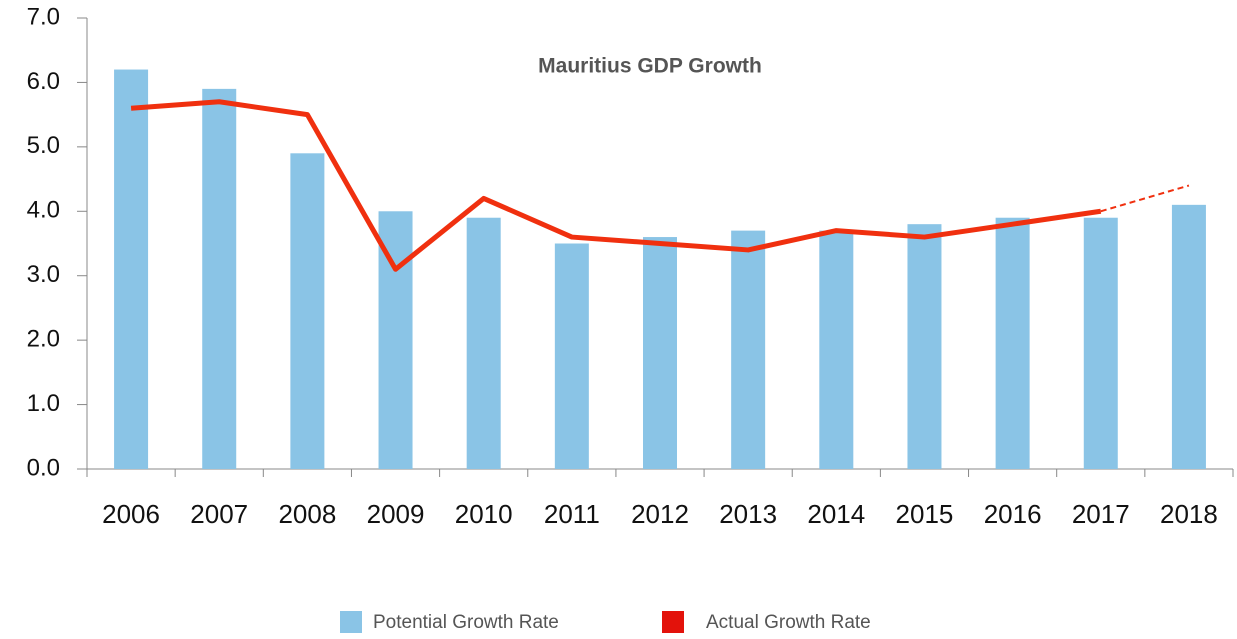 The image size is (1237, 639). I want to click on x-tick-label: 2010, so click(484, 514).